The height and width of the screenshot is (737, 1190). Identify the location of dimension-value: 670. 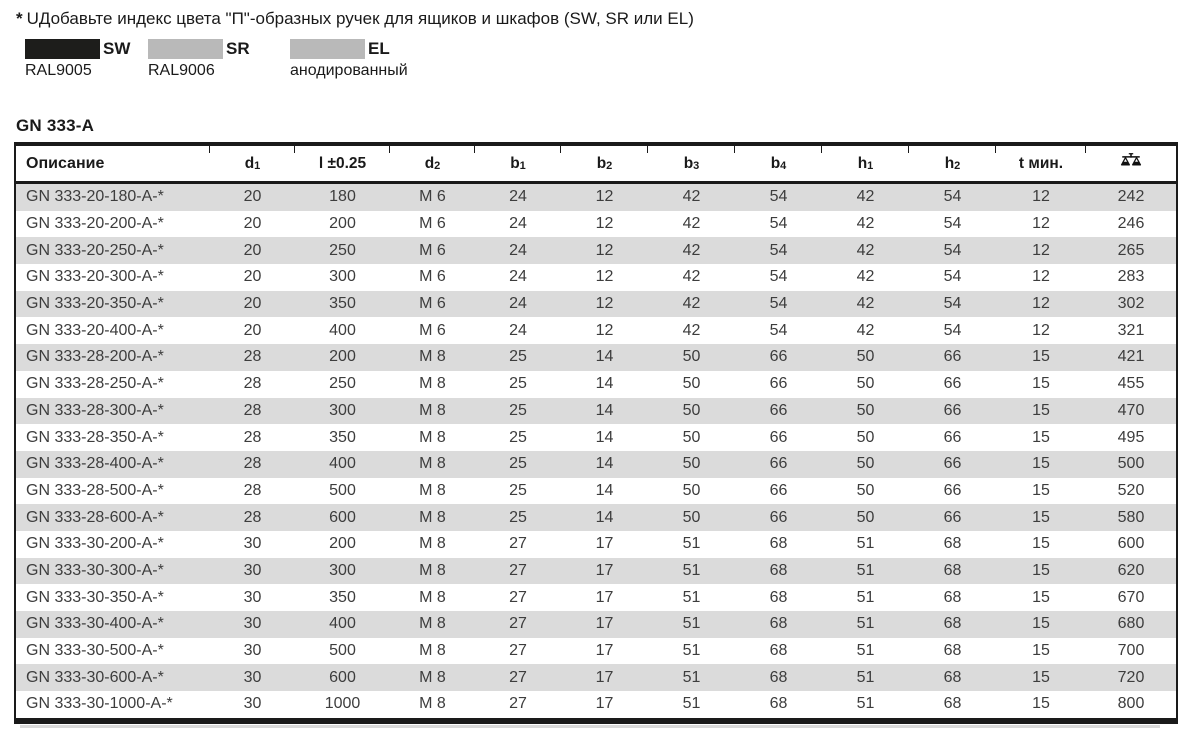
(1131, 597).